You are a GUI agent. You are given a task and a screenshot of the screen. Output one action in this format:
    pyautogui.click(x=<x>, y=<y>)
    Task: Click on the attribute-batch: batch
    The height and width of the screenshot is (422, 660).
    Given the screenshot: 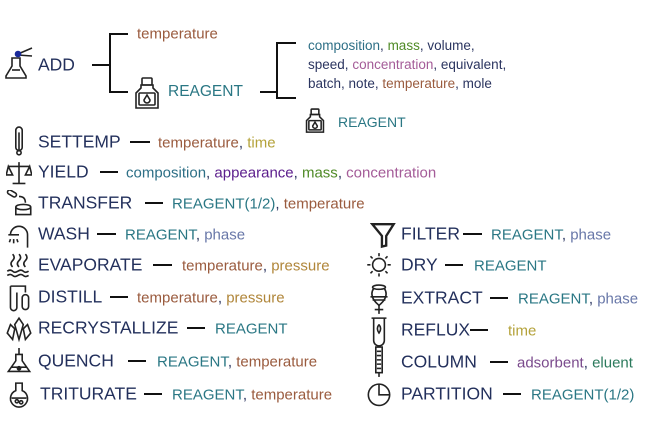 What is the action you would take?
    pyautogui.click(x=325, y=83)
    